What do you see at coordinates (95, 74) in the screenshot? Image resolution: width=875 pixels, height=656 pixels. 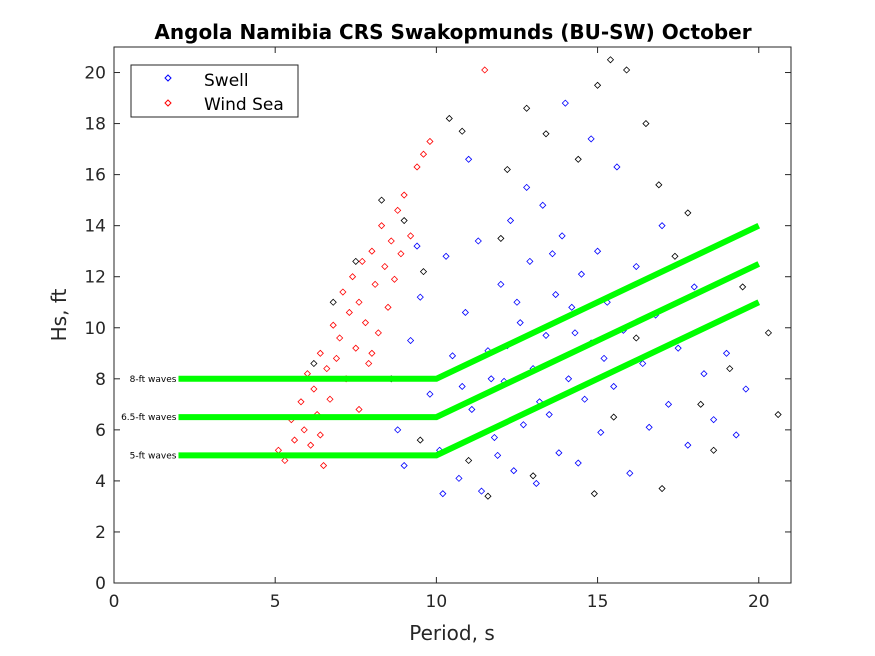 I see `y-tick-label: 20` at bounding box center [95, 74].